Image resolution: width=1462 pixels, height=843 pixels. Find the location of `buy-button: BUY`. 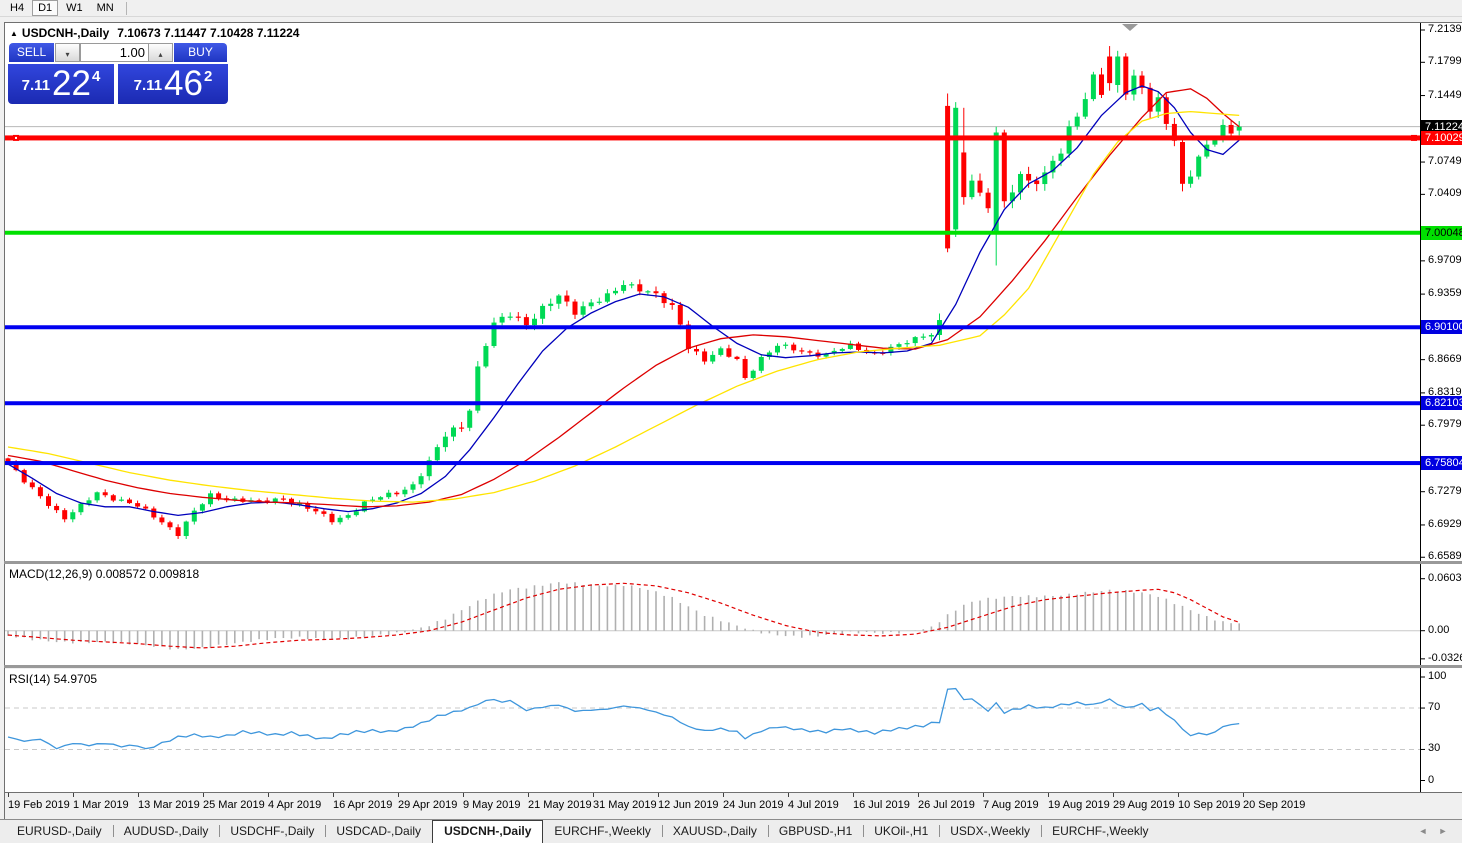

buy-button: BUY is located at coordinates (200, 52).